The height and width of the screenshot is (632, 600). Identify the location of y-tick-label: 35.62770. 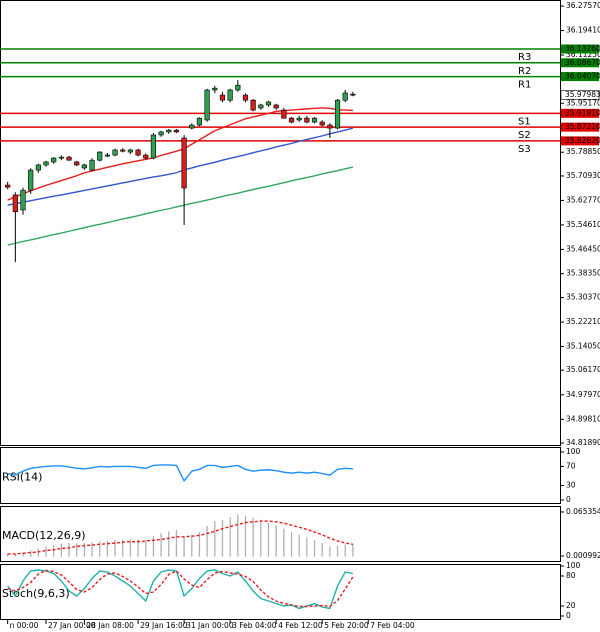
(583, 199).